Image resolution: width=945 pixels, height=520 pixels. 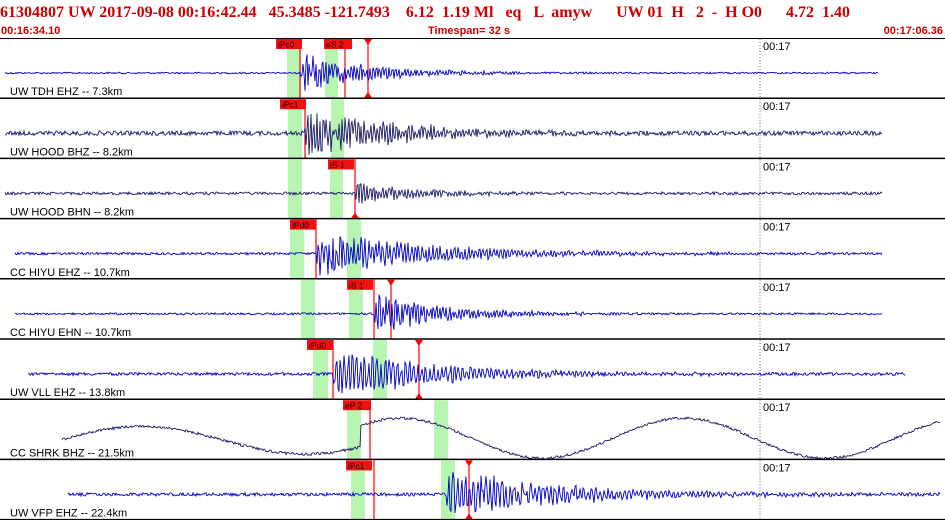 I want to click on end-time-label: 00:17:06.36, so click(x=913, y=31).